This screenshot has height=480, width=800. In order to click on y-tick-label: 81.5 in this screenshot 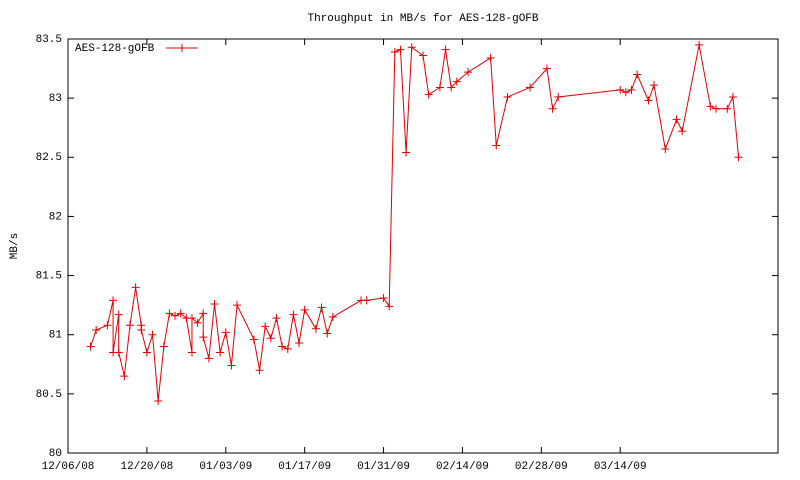, I will do `click(49, 276)`.